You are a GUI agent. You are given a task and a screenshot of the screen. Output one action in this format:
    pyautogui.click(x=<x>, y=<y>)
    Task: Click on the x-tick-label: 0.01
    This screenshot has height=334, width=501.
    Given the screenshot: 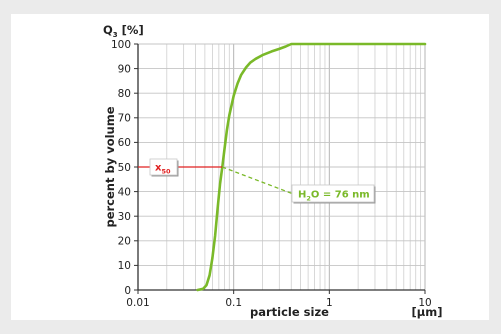 What is the action you would take?
    pyautogui.click(x=137, y=303)
    